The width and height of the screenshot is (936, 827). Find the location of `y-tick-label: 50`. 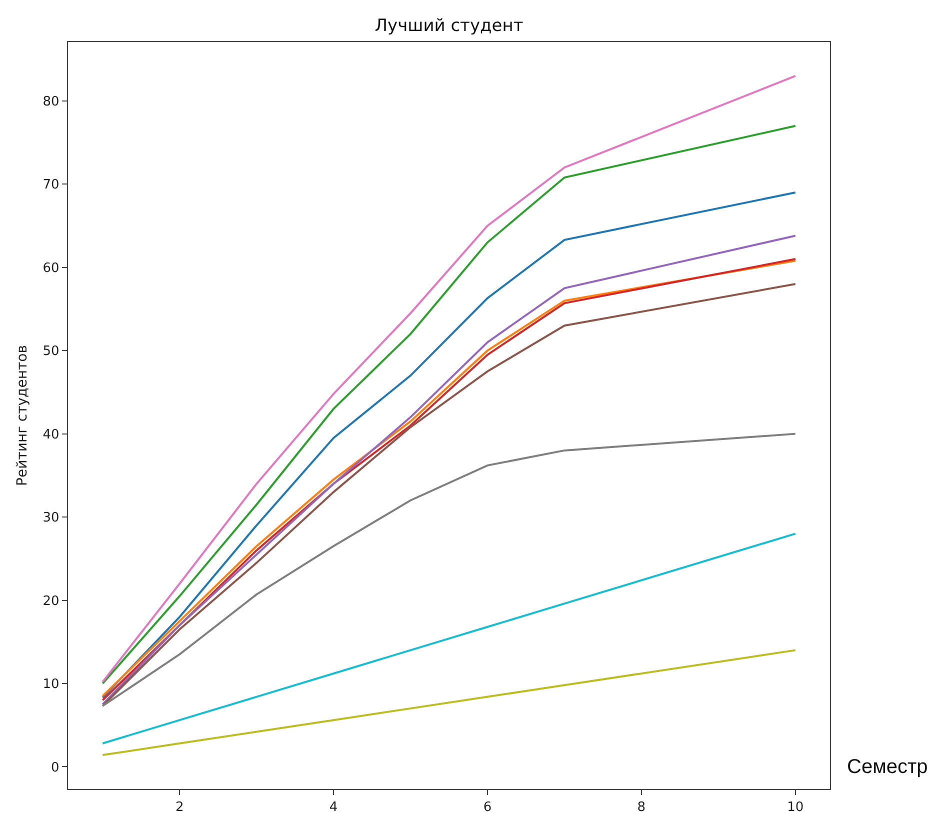

y-tick-label: 50 is located at coordinates (51, 352).